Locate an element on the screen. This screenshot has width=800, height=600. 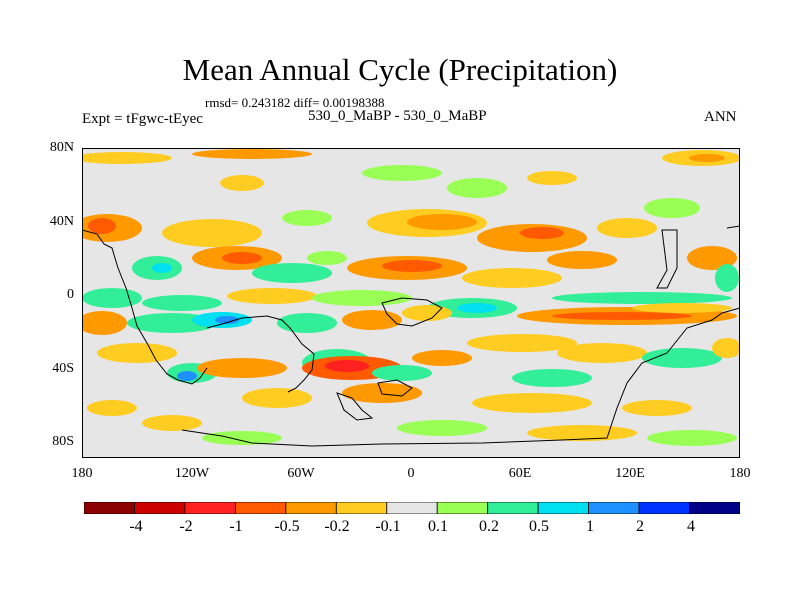
colorbar-label: -0.5 is located at coordinates (287, 526).